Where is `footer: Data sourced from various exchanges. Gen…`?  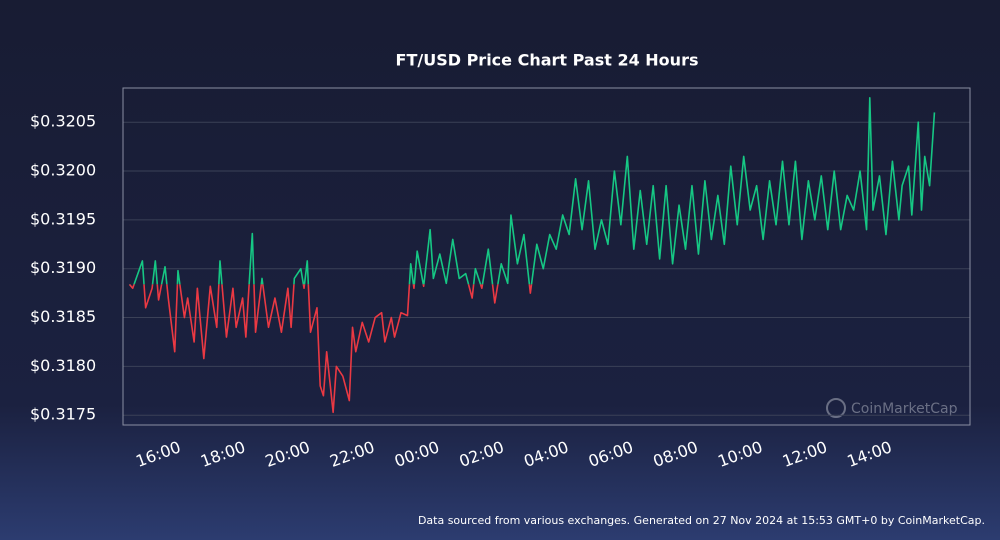 footer: Data sourced from various exchanges. Gen… is located at coordinates (701, 520).